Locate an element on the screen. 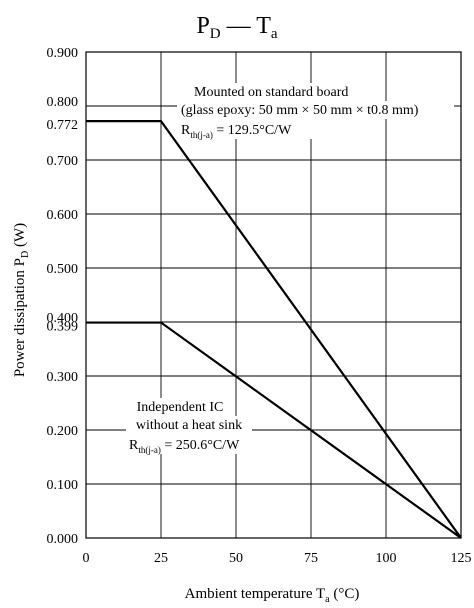 This screenshot has height=608, width=474. y-tick-7: 0.600 is located at coordinates (63, 215).